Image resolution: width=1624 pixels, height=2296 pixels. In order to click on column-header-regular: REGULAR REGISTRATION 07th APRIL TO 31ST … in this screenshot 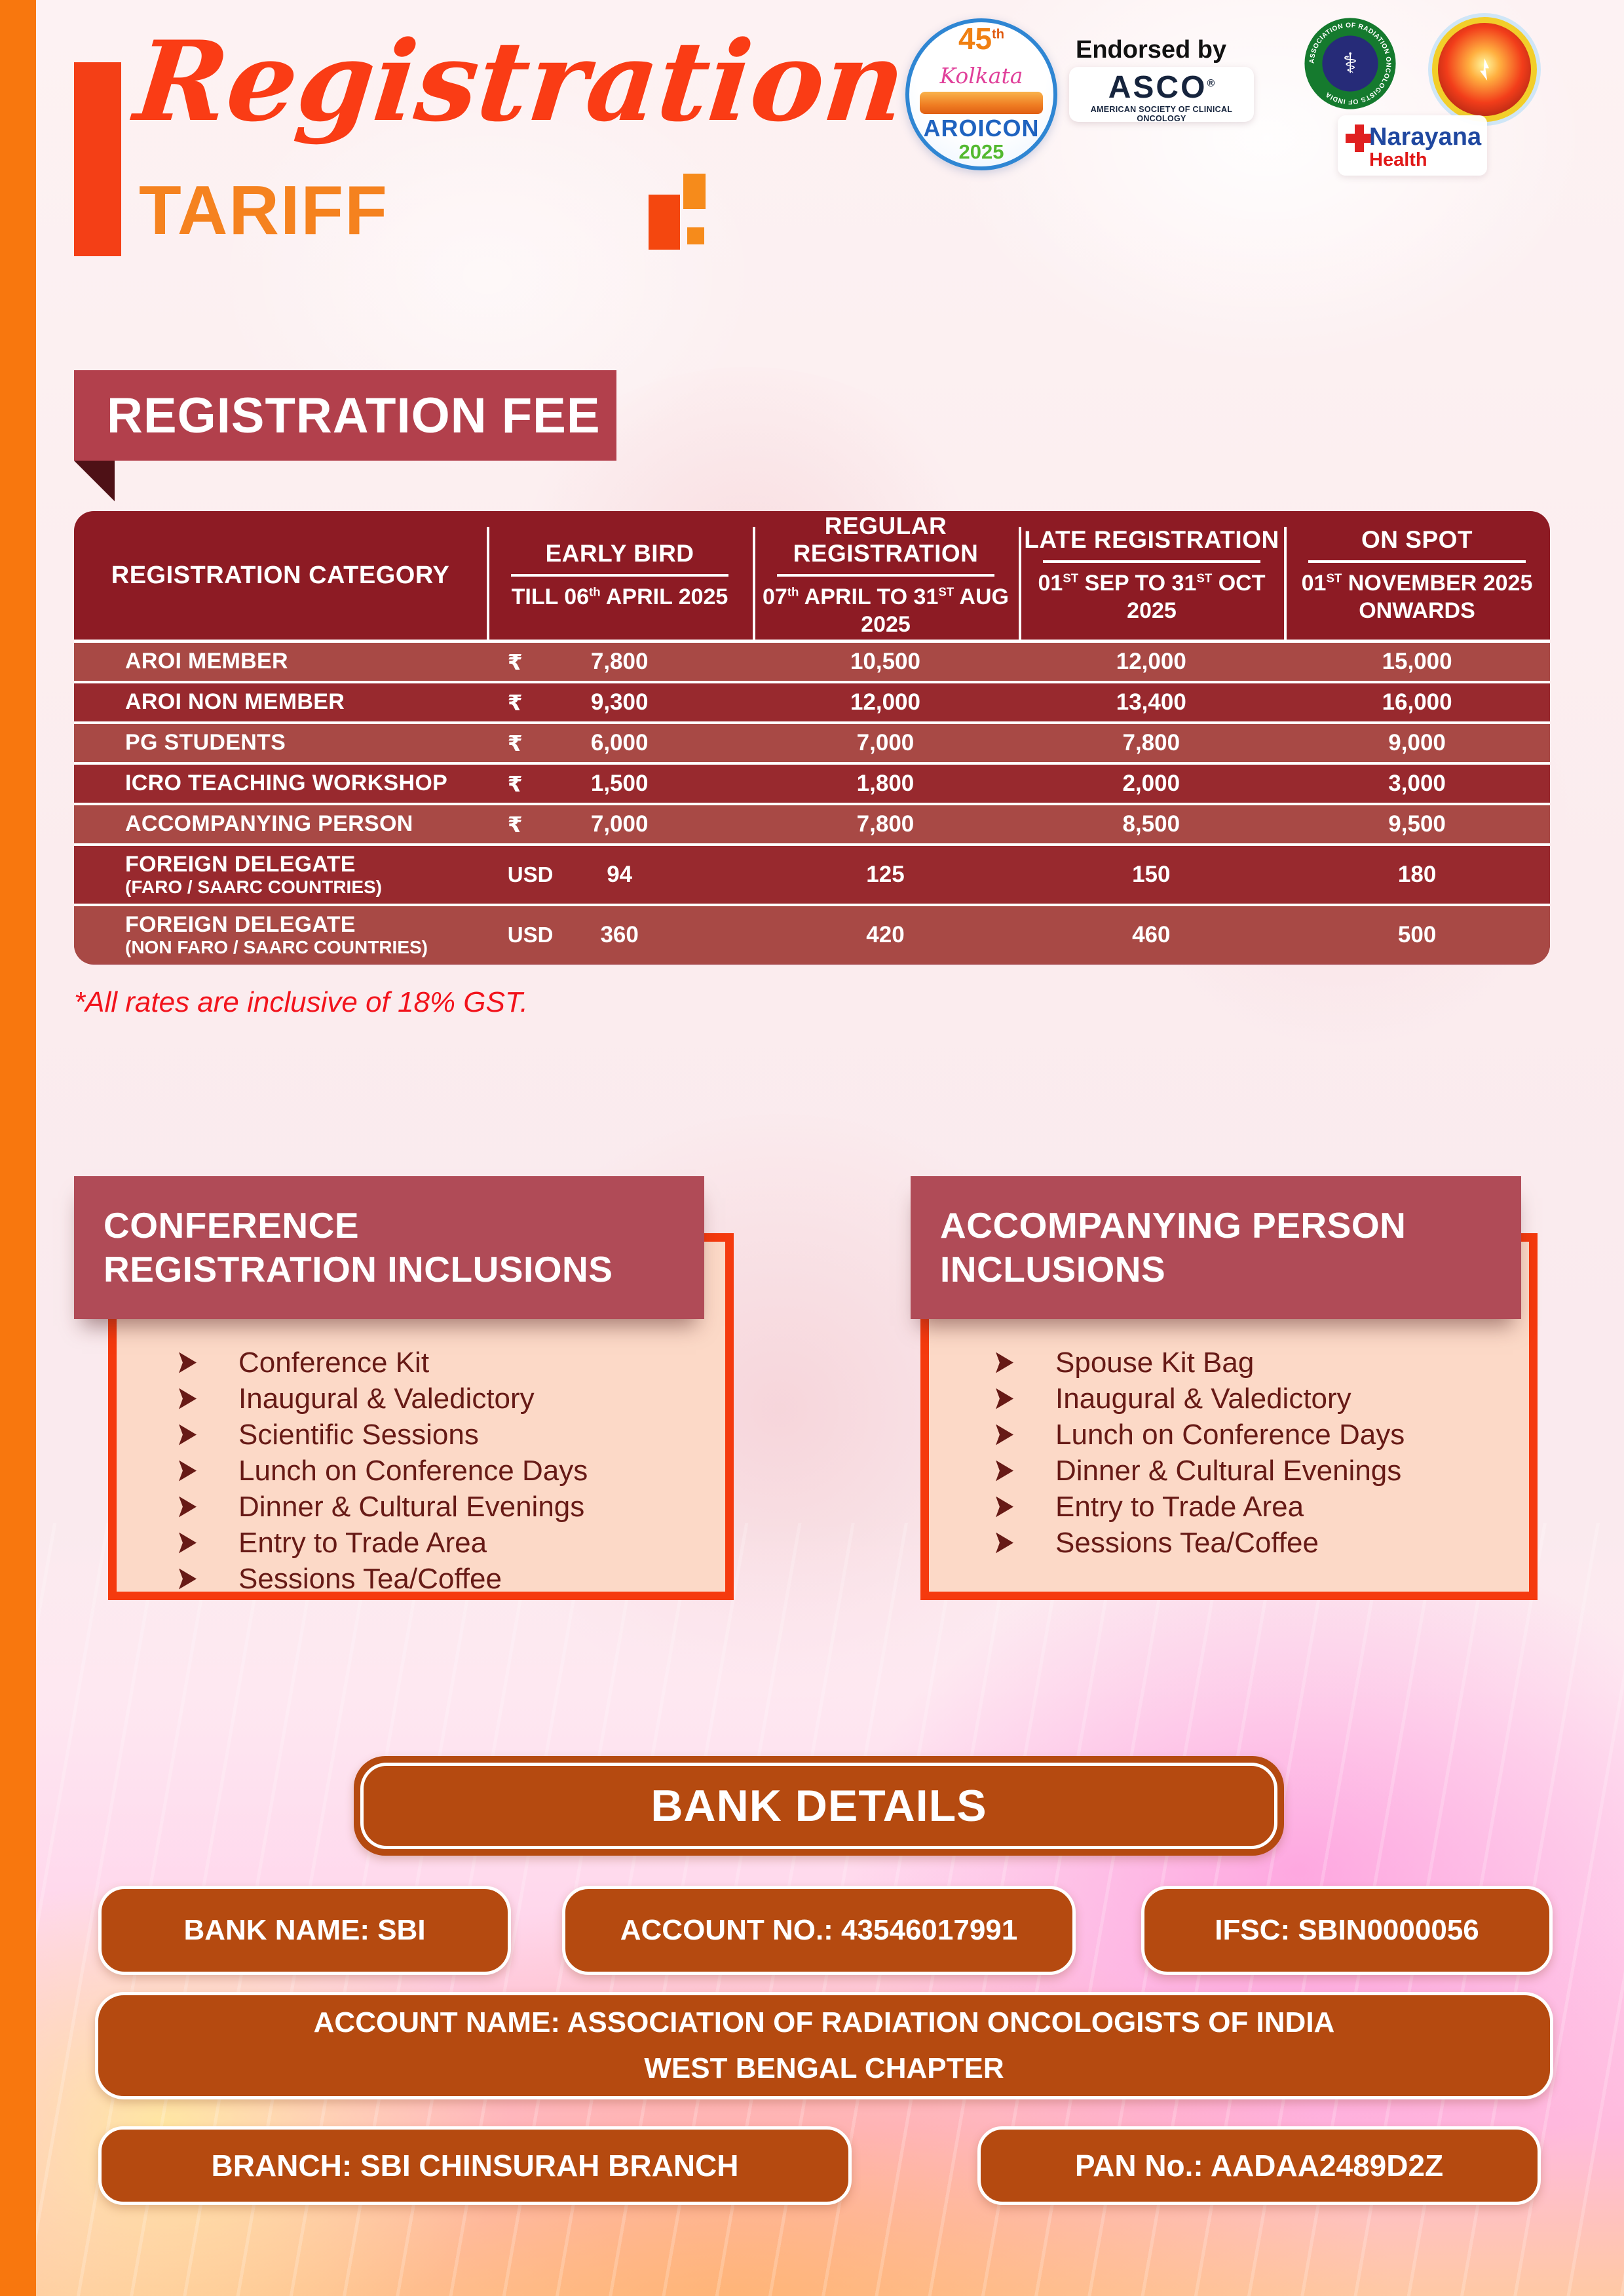, I will do `click(886, 575)`.